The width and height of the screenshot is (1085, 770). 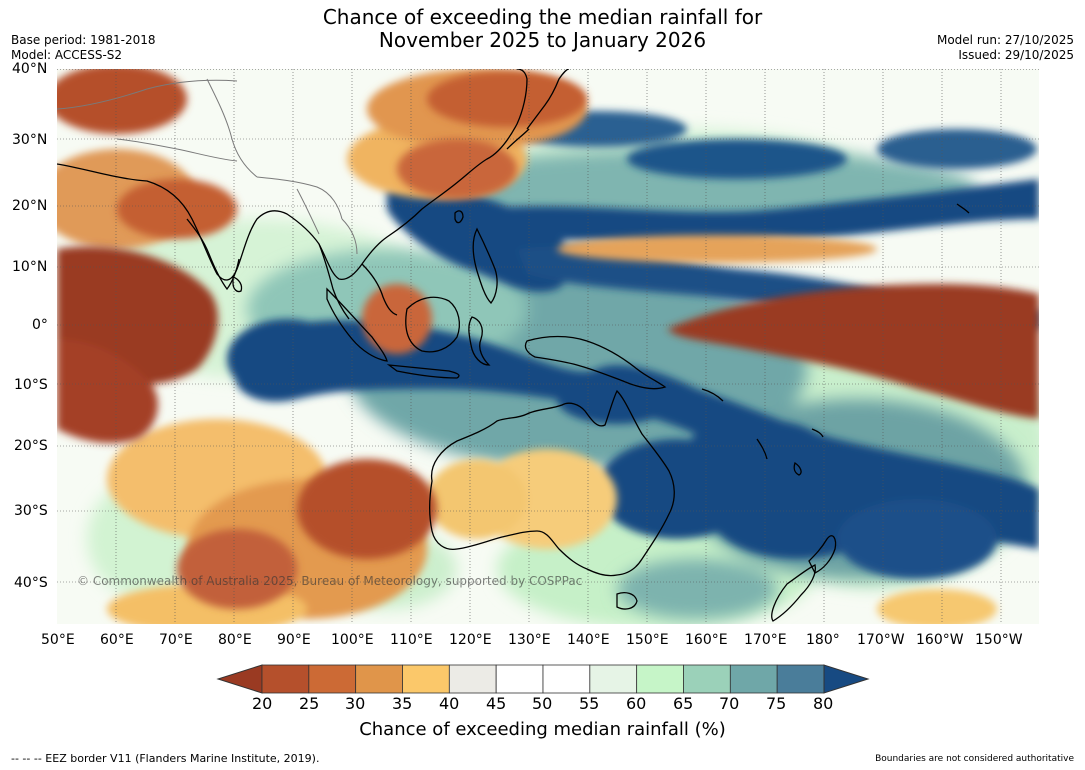 What do you see at coordinates (823, 703) in the screenshot?
I see `colorbar-tick: 80` at bounding box center [823, 703].